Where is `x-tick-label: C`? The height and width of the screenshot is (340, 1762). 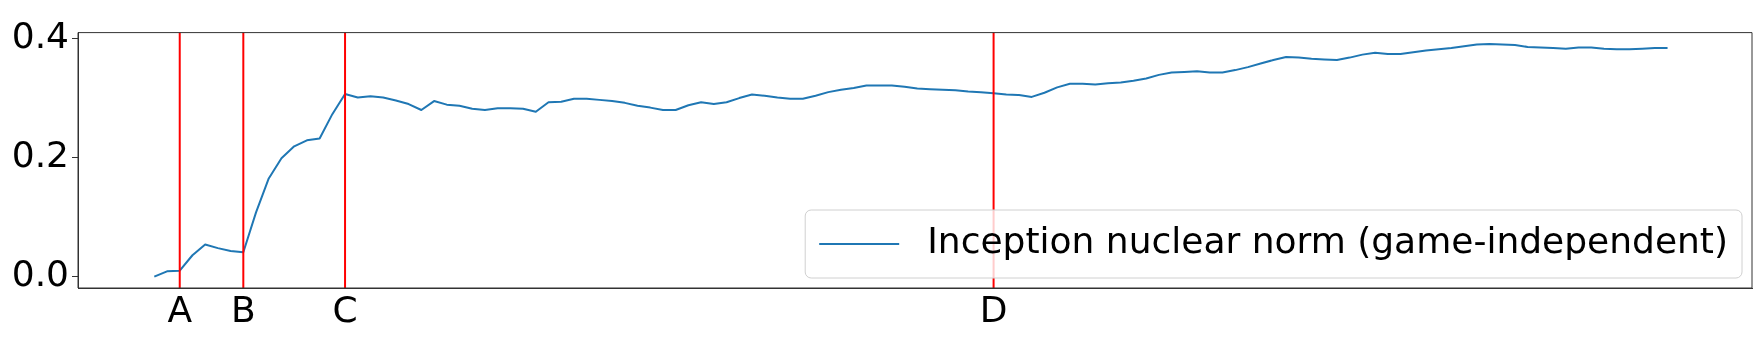
x-tick-label: C is located at coordinates (345, 309).